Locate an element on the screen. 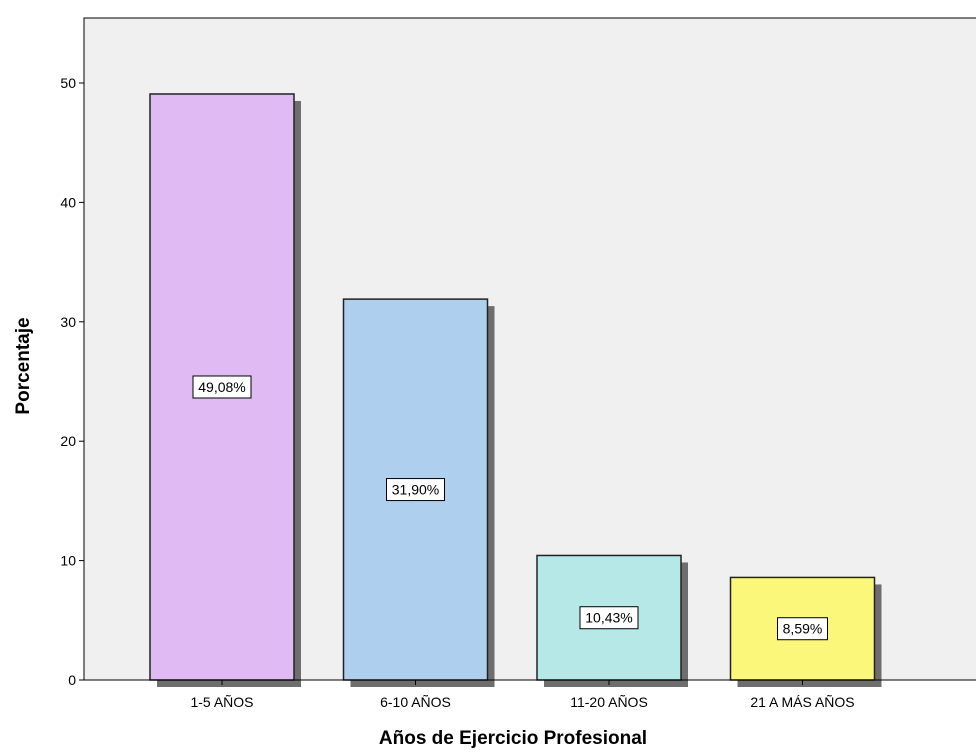 This screenshot has height=753, width=976. y-tick-label: 40 is located at coordinates (68, 202).